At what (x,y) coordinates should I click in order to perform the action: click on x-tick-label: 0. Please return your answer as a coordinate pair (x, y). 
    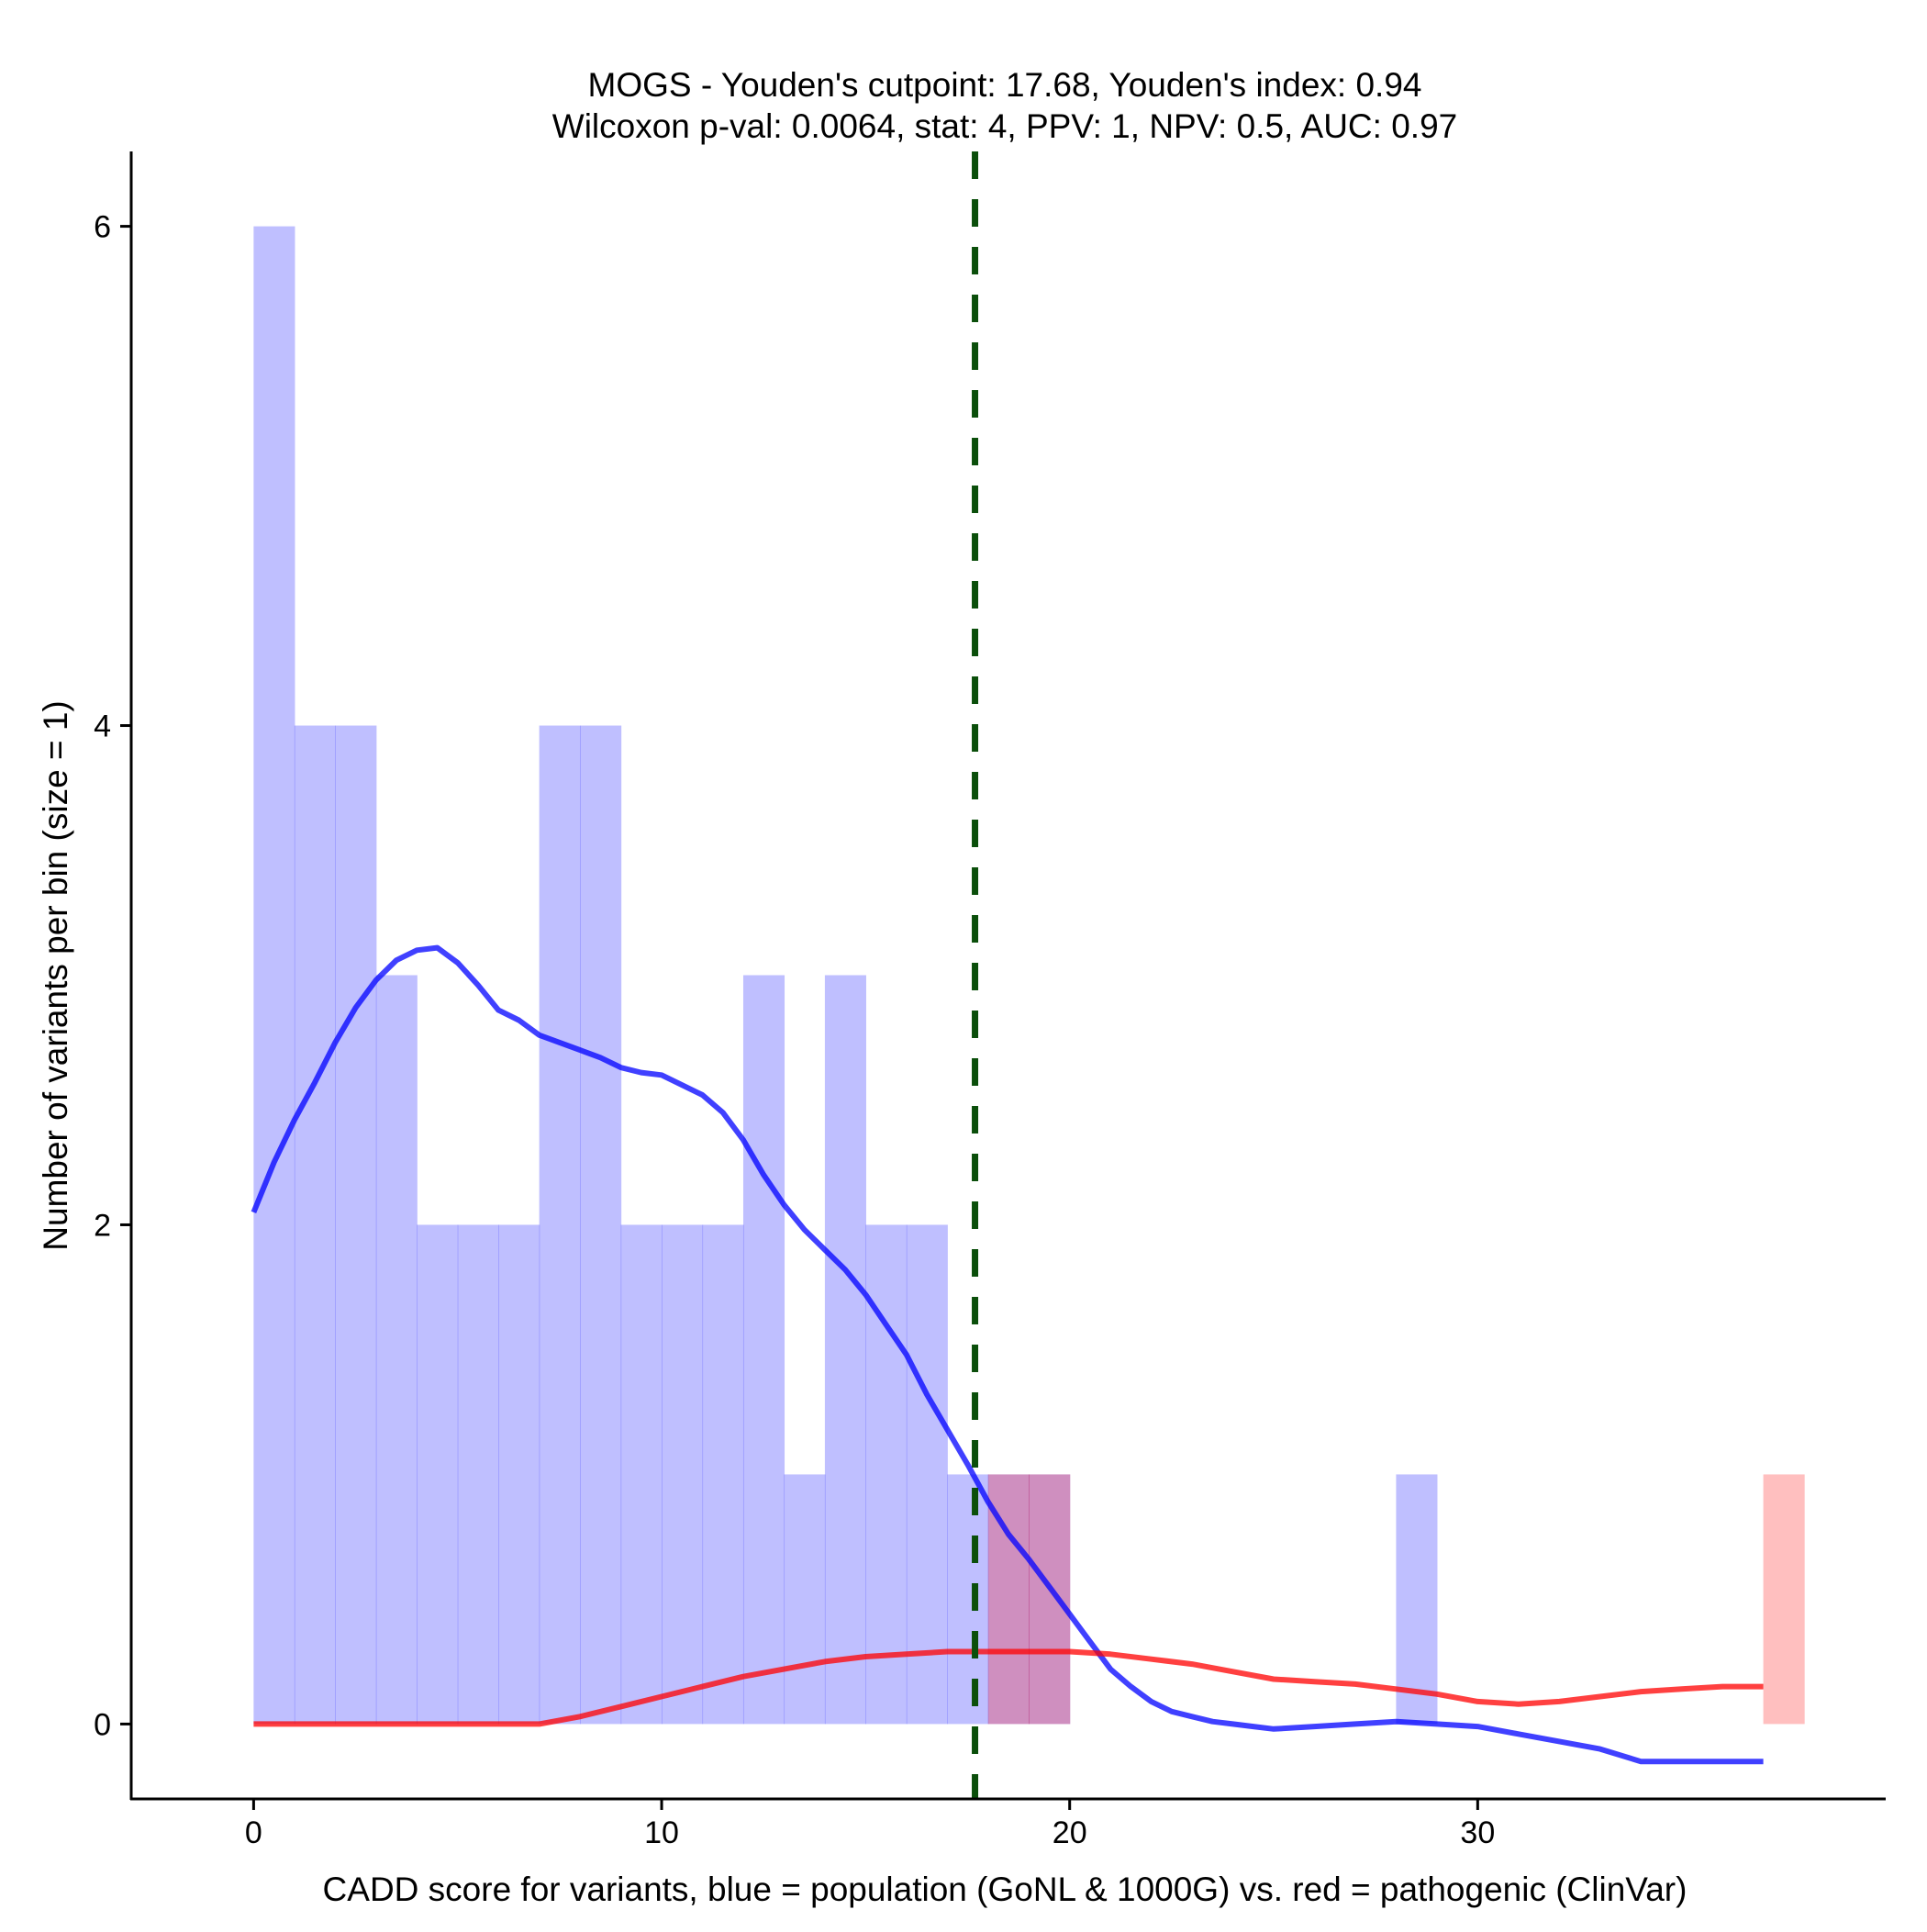
    Looking at the image, I should click on (253, 1832).